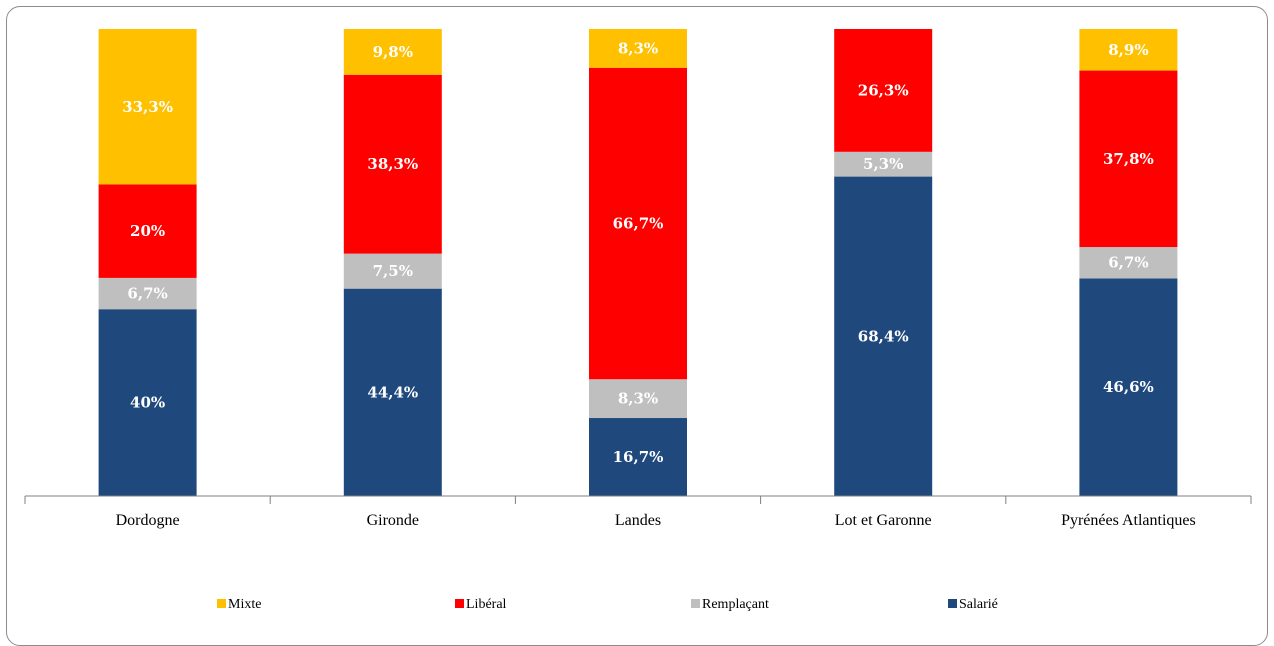 This screenshot has width=1274, height=646. I want to click on bar-segment-remplacant-gironde, so click(392, 271).